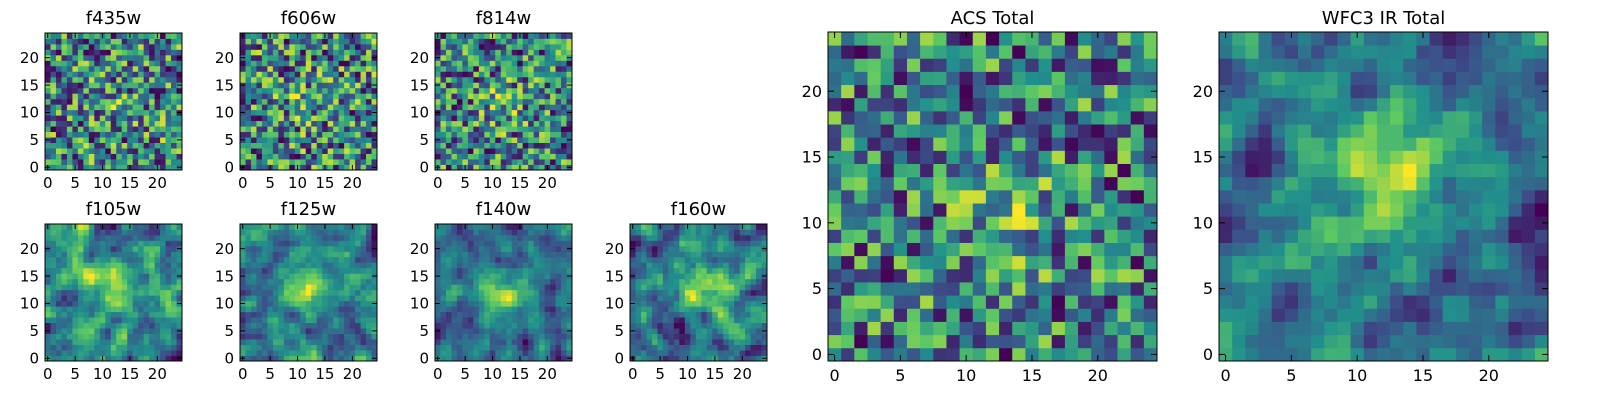 The image size is (1600, 400). Describe the element at coordinates (519, 183) in the screenshot. I see `x-tick-label: 15` at that location.